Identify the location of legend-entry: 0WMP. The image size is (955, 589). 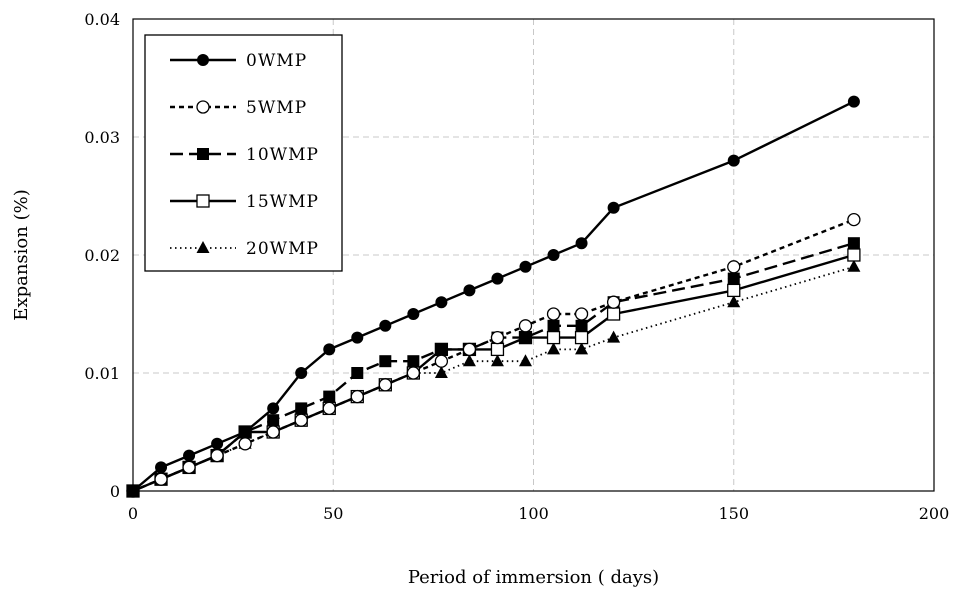
(238, 61).